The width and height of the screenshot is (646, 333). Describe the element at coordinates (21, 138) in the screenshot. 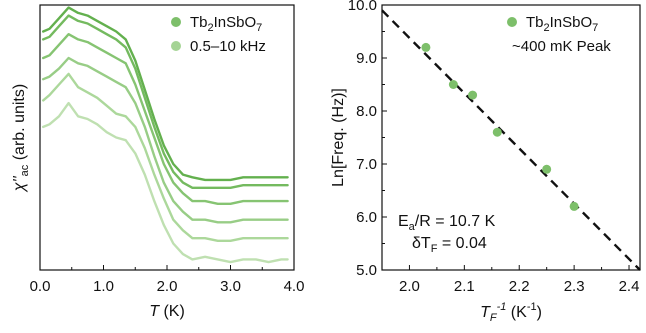

I see `left-y-axis-title: χ''ac (arb. units)` at that location.